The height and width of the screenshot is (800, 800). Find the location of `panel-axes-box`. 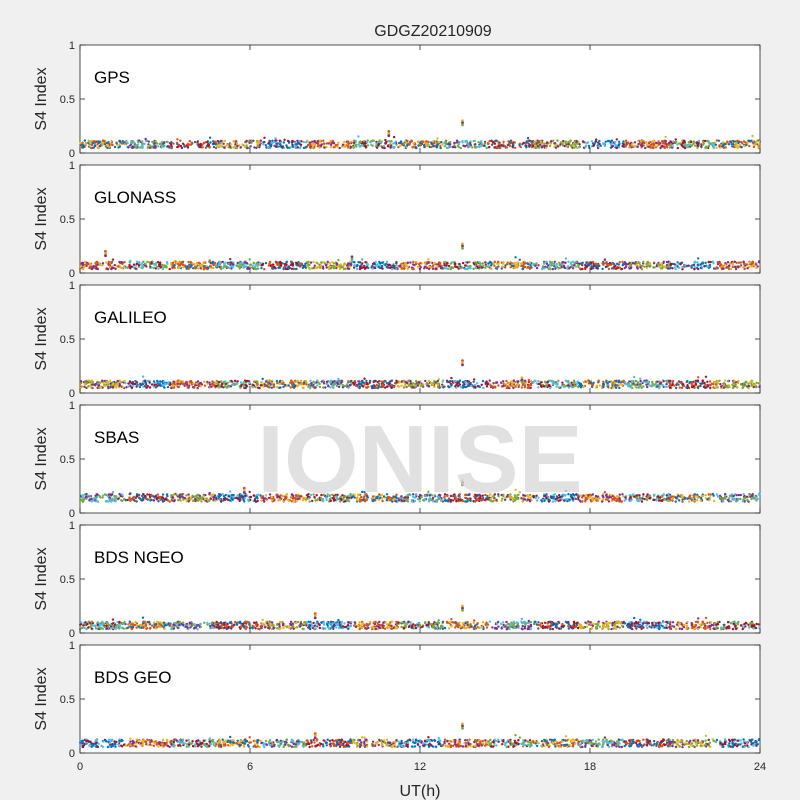

panel-axes-box is located at coordinates (420, 219).